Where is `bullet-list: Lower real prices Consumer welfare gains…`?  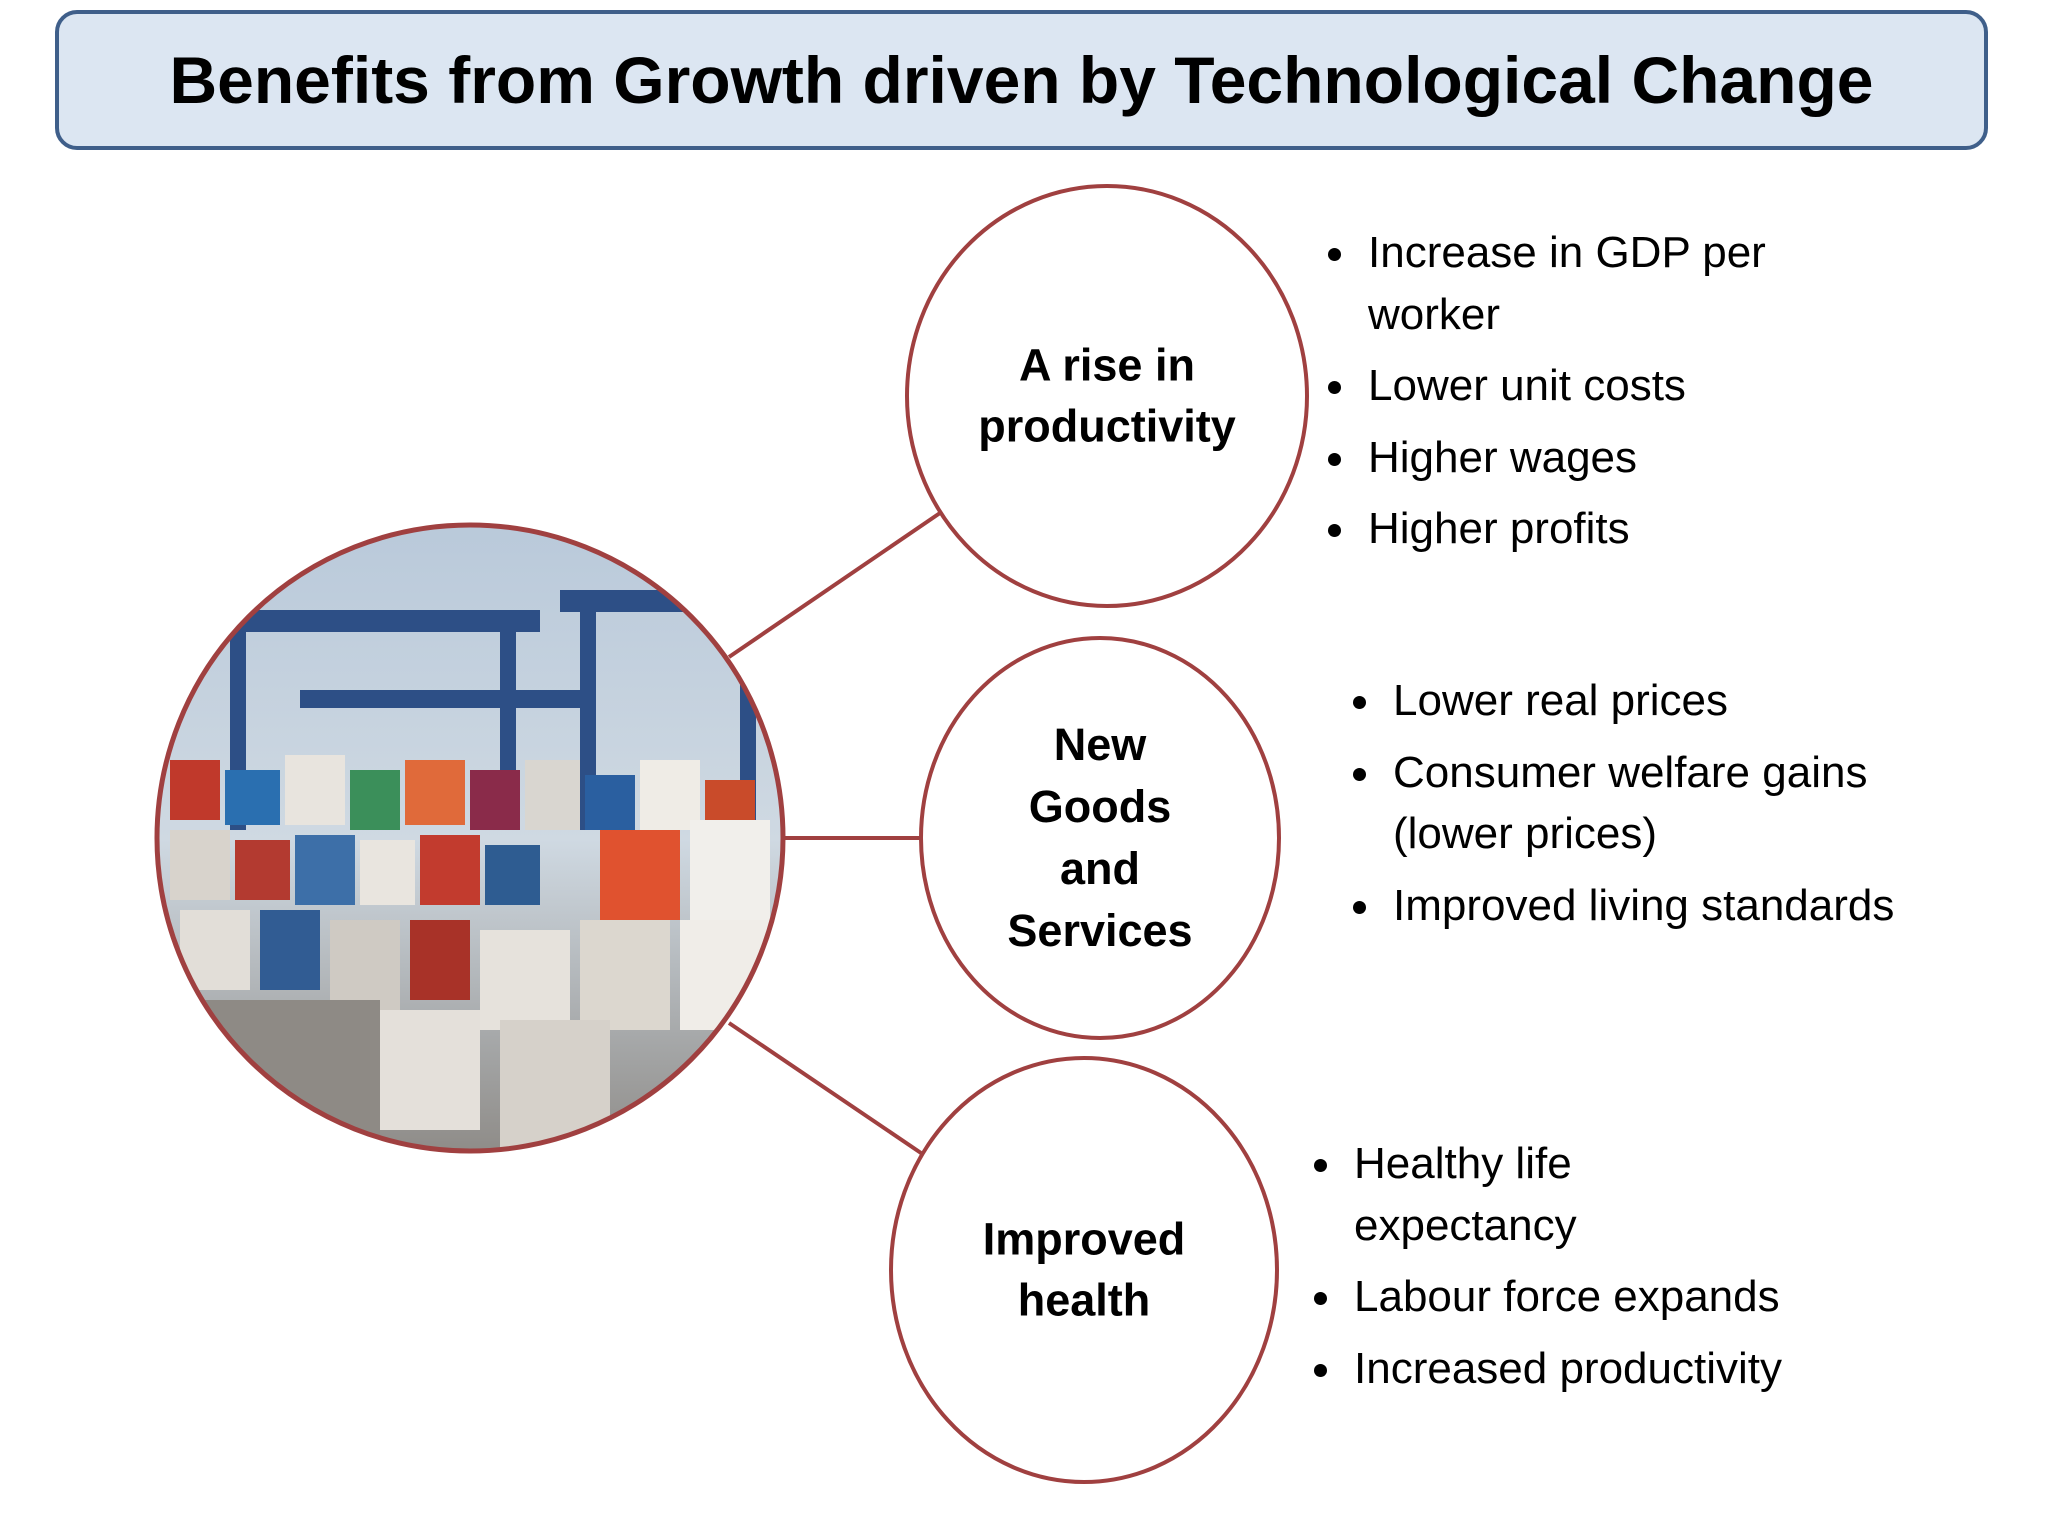
bullet-list: Lower real prices Consumer welfare gains… is located at coordinates (1630, 808).